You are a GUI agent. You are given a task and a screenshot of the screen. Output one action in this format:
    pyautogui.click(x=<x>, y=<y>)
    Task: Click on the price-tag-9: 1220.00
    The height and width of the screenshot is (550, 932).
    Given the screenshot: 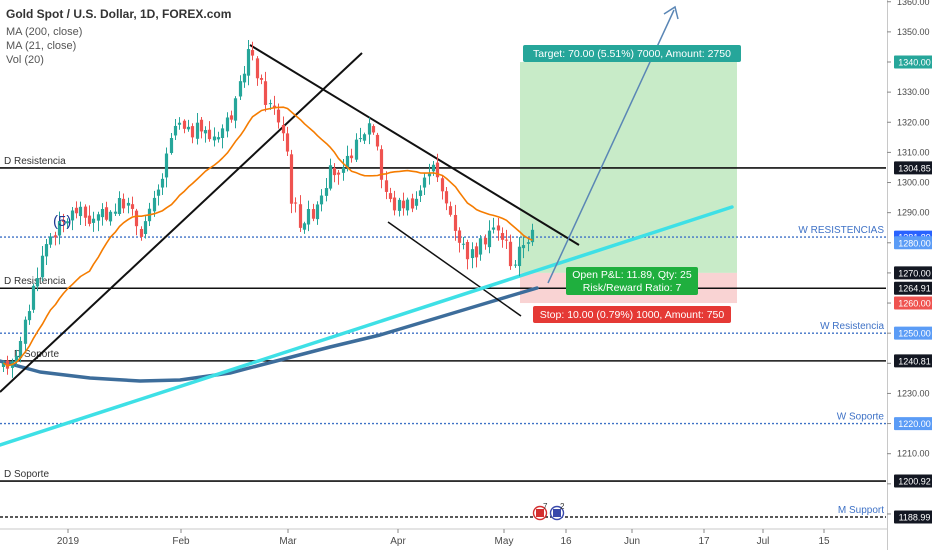 What is the action you would take?
    pyautogui.click(x=913, y=424)
    